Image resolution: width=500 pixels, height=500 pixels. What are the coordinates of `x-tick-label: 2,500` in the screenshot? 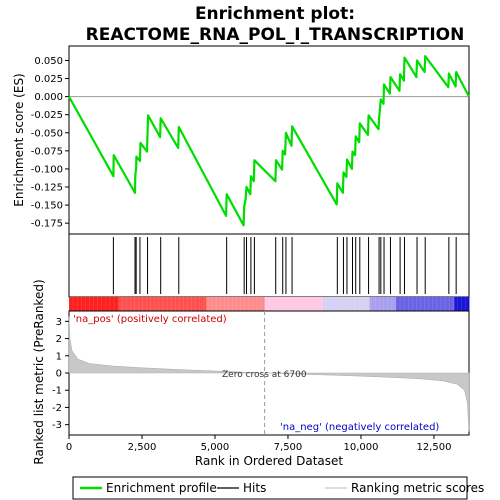 It's located at (142, 447).